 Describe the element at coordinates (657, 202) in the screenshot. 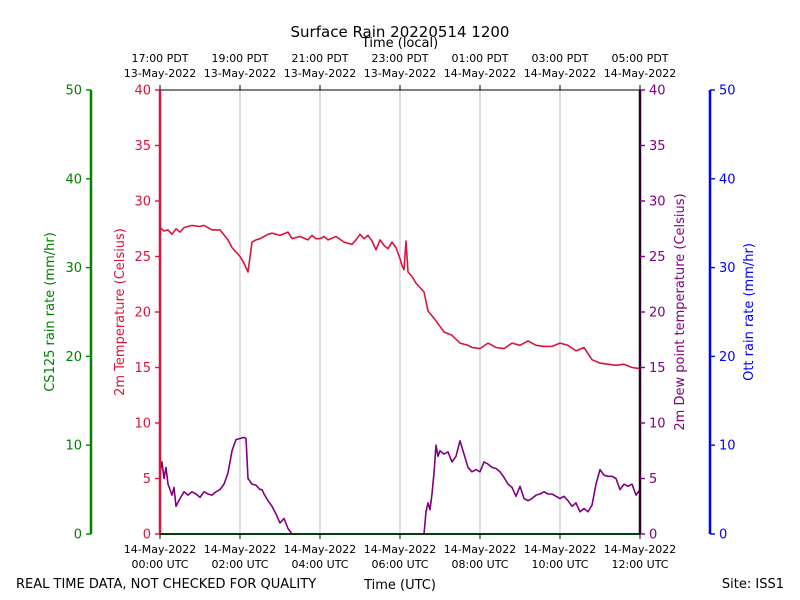

I see `dewpoint-tick-label: 30` at that location.